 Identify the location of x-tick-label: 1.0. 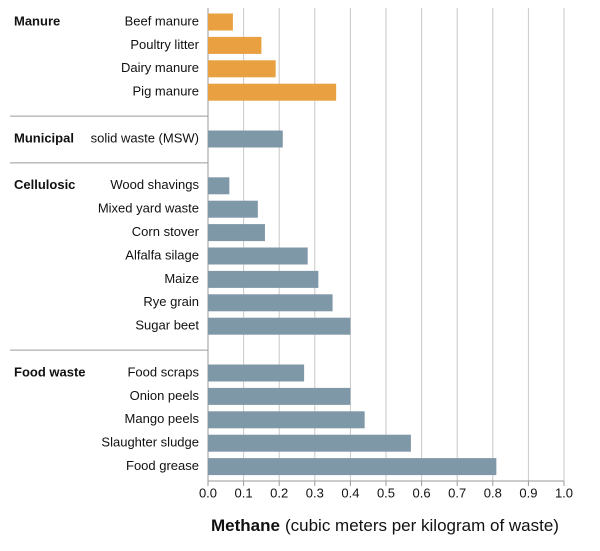
(564, 492).